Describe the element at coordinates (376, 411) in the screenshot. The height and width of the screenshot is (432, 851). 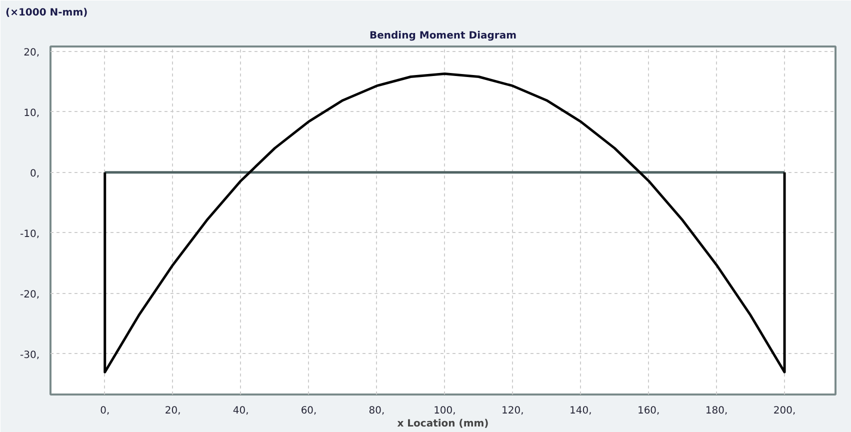
I see `x-tick-label: 80,` at that location.